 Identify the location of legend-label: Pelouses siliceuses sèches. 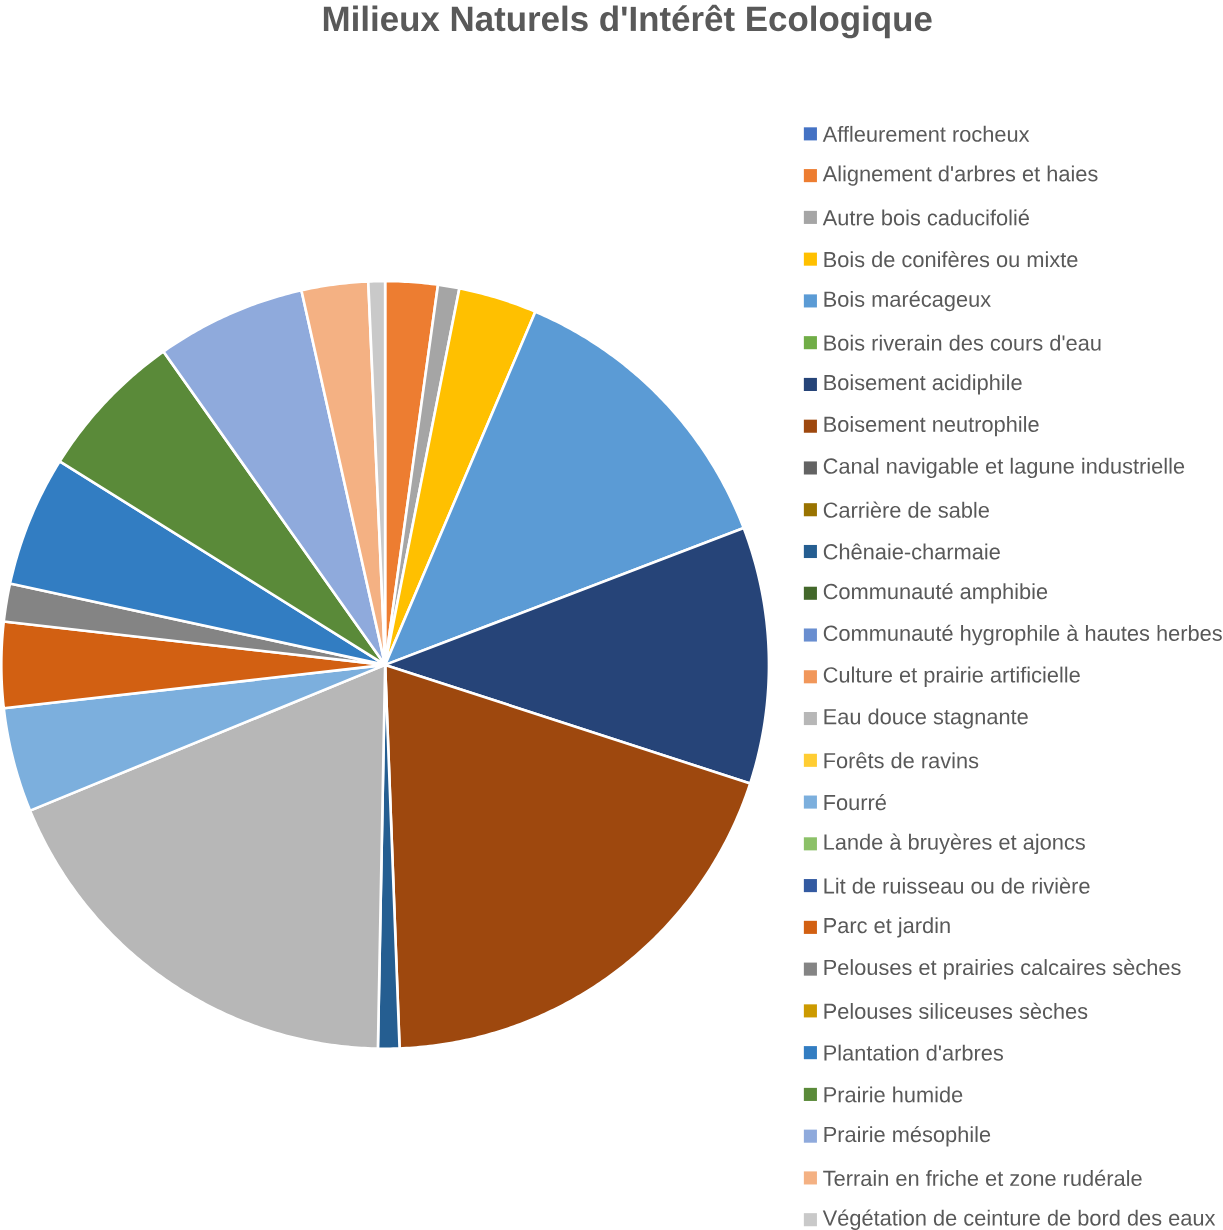
(956, 1011).